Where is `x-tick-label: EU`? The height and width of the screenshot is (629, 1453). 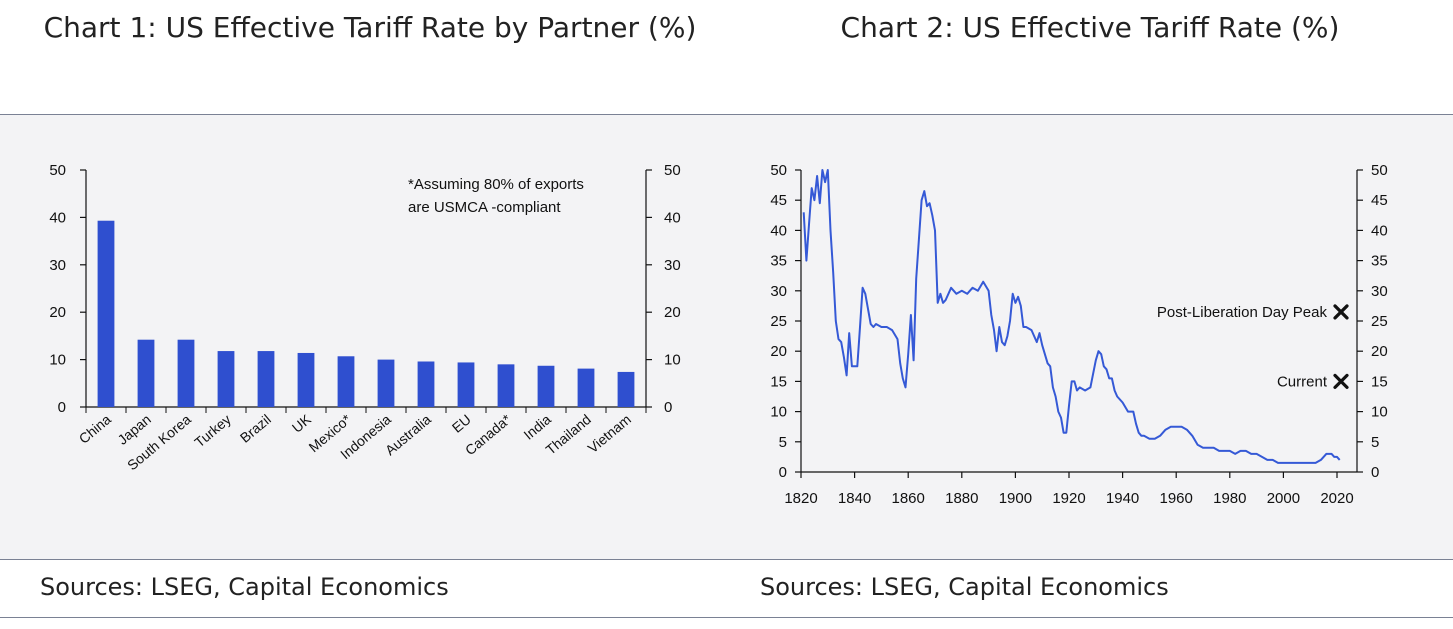 x-tick-label: EU is located at coordinates (461, 423).